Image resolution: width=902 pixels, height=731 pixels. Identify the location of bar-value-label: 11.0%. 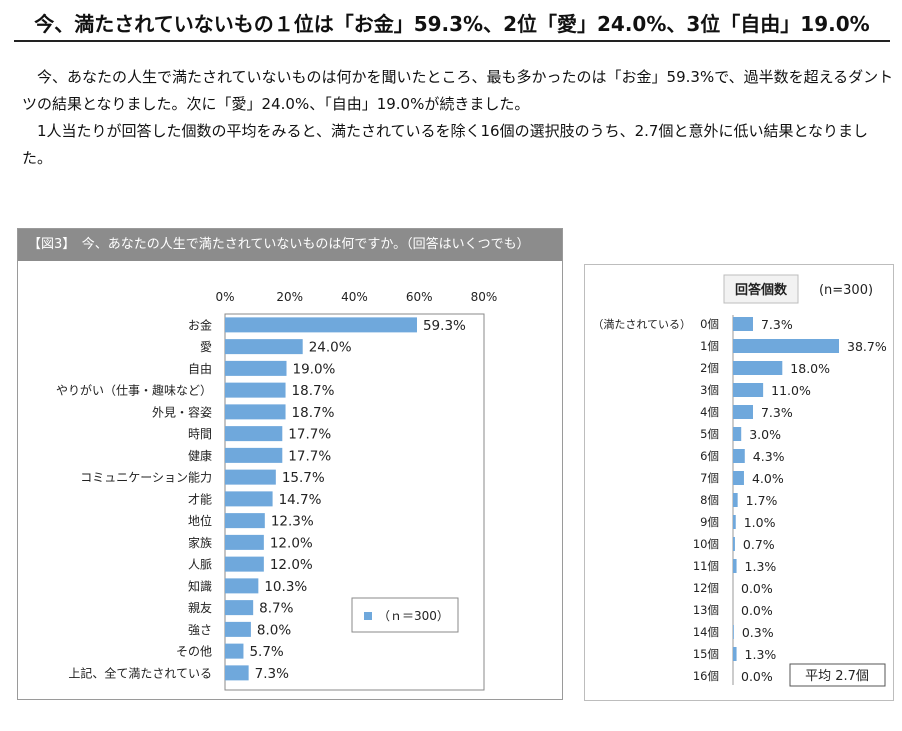
(791, 390).